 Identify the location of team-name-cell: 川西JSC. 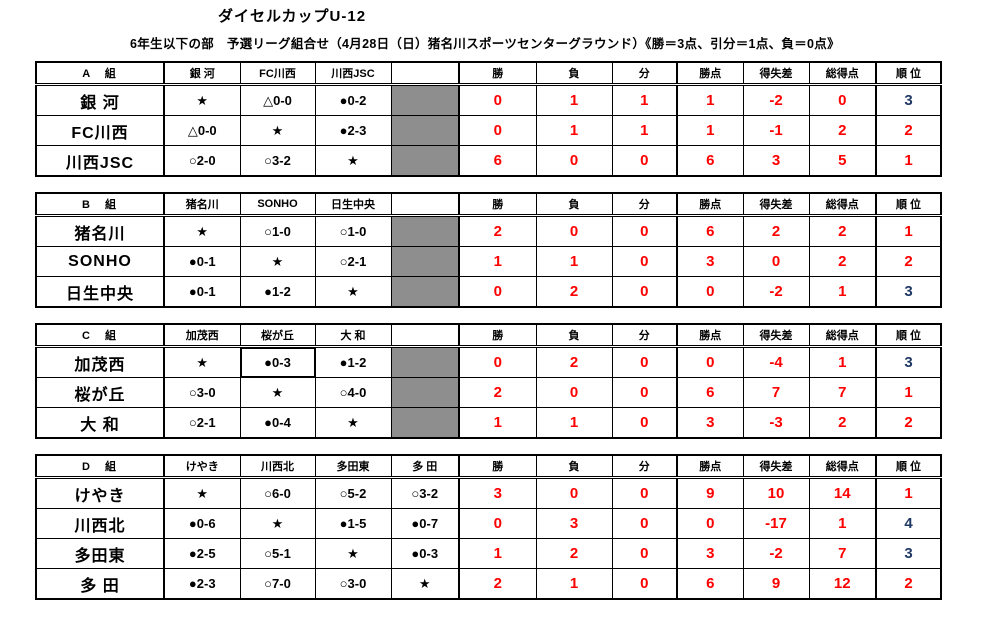
(100, 161).